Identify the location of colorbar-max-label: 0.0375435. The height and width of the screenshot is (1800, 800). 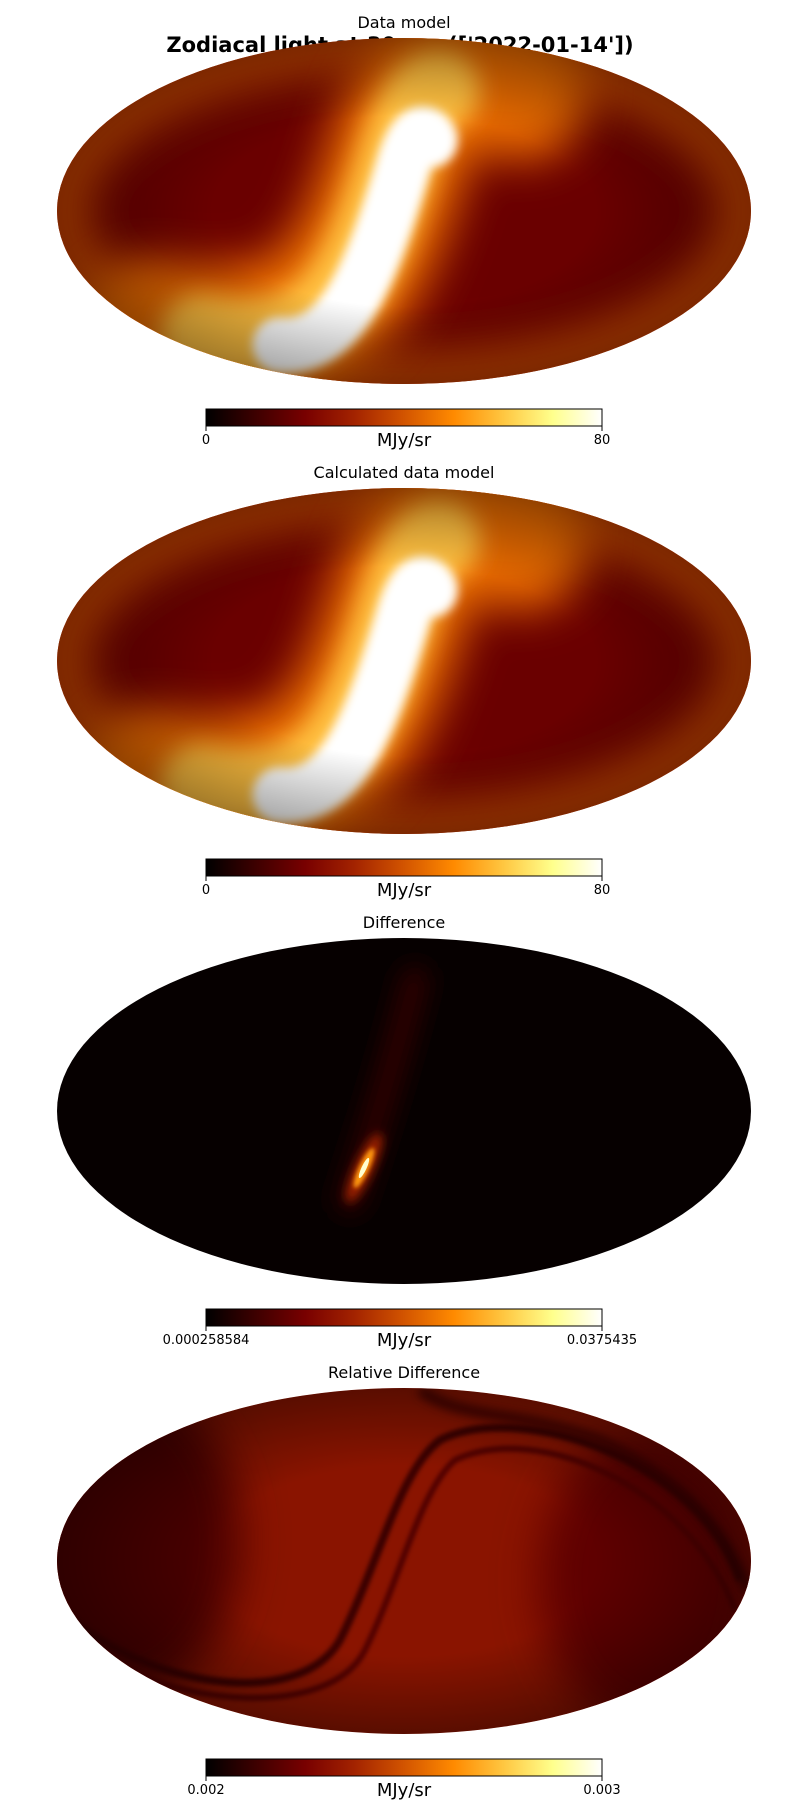
(602, 1340).